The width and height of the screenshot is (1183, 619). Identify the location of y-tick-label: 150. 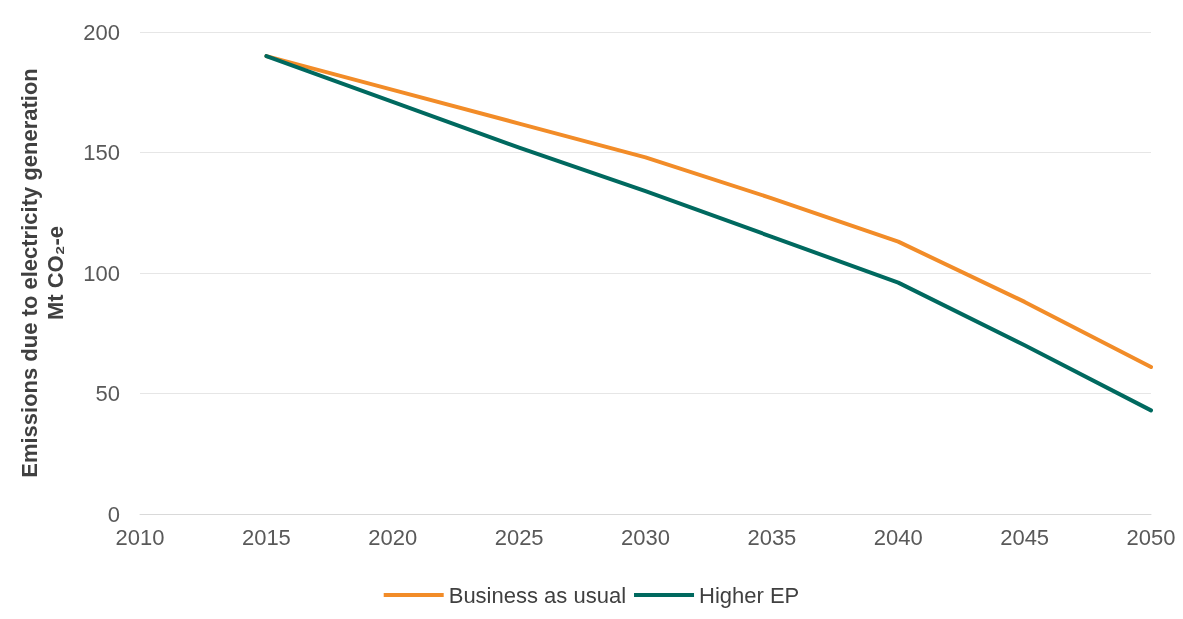
(101, 152).